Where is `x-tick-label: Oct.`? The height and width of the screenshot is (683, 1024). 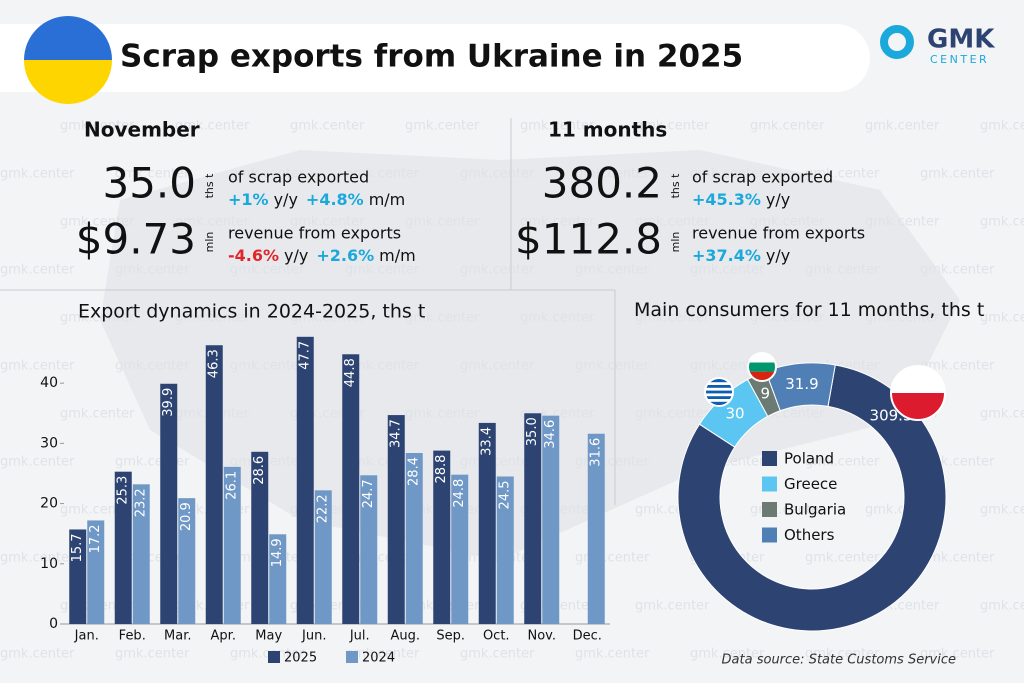
x-tick-label: Oct. is located at coordinates (496, 636).